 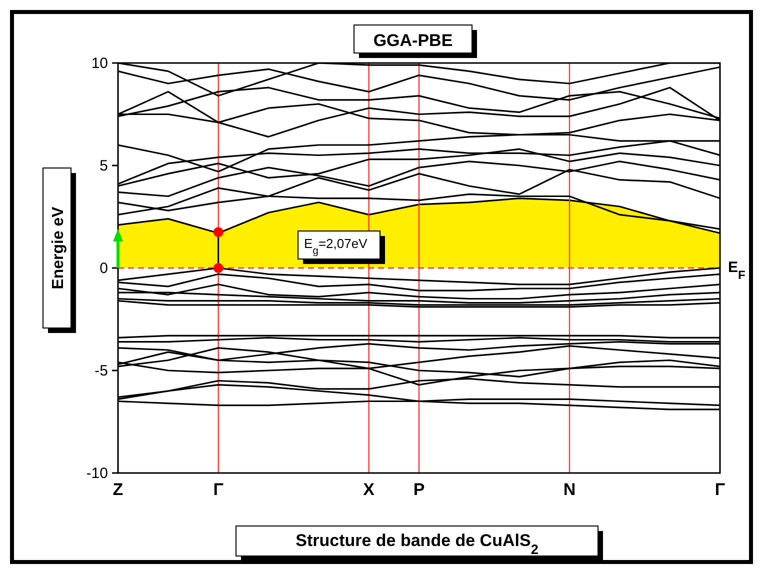 I want to click on x-axis-title: Structure de bande de CuAlS$_{2}$, so click(x=417, y=543).